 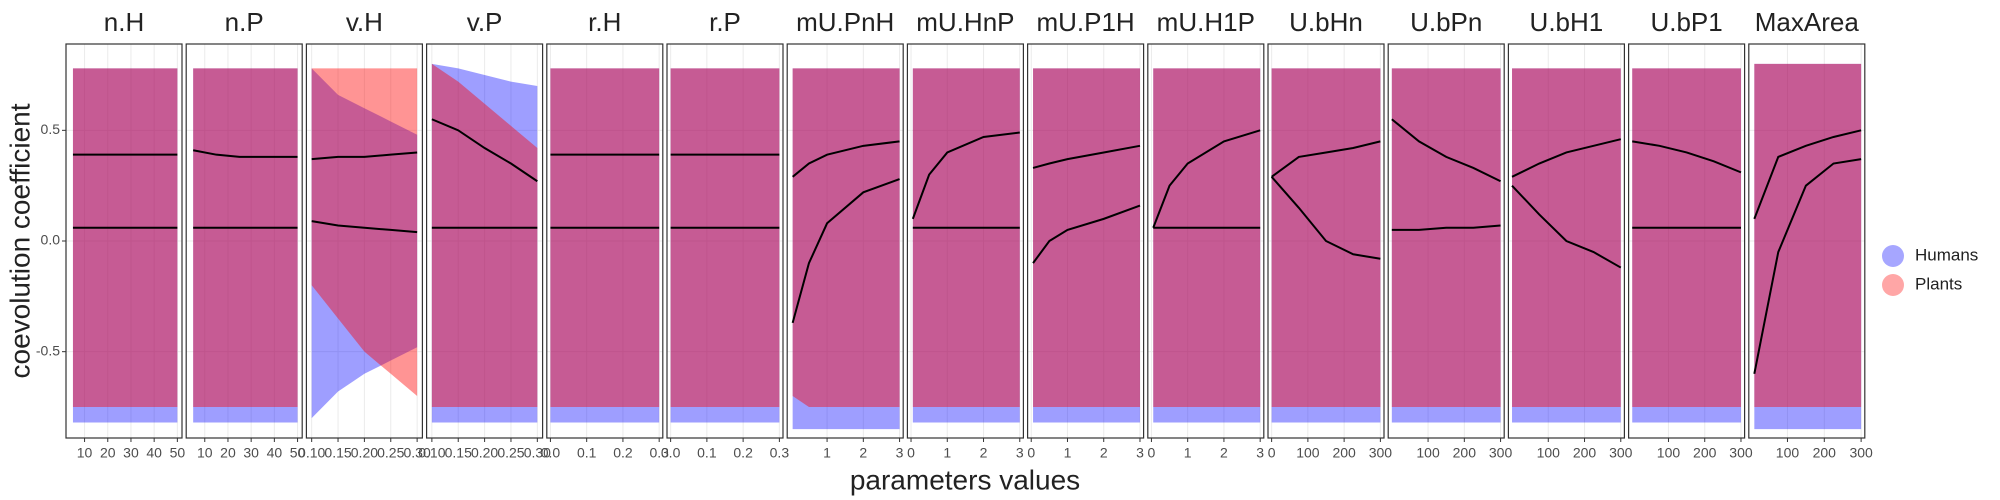 What do you see at coordinates (965, 479) in the screenshot?
I see `x-axis-label: parameters values` at bounding box center [965, 479].